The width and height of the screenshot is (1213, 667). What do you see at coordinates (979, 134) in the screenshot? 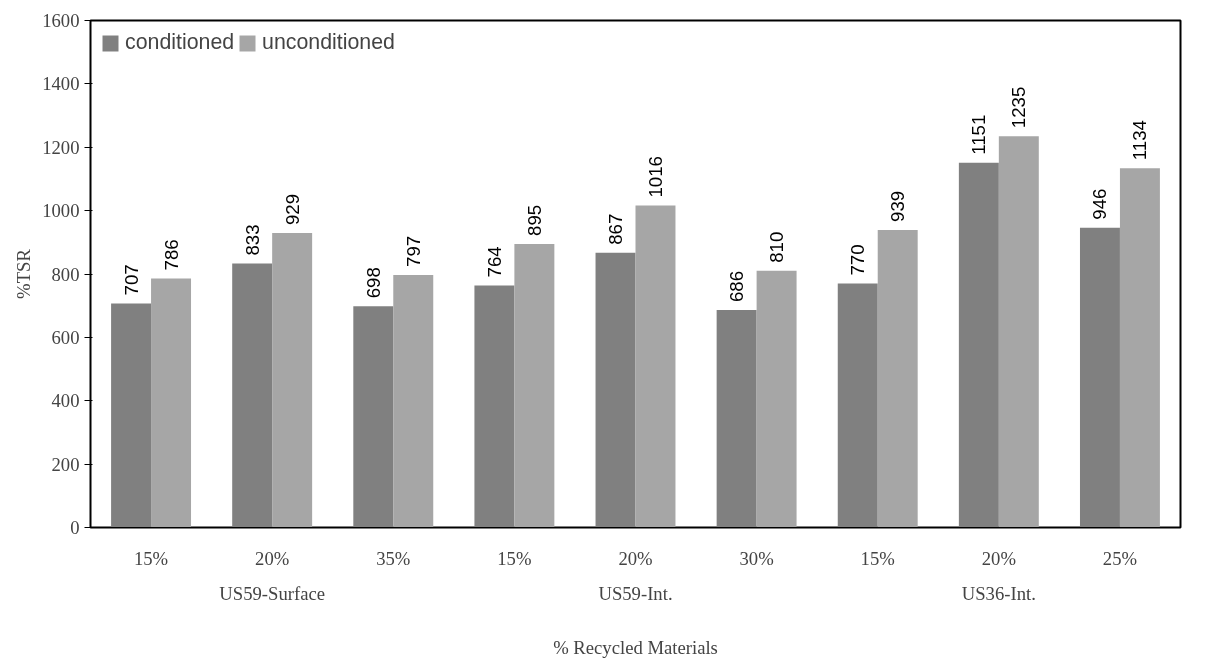
I see `data-label: 1151` at bounding box center [979, 134].